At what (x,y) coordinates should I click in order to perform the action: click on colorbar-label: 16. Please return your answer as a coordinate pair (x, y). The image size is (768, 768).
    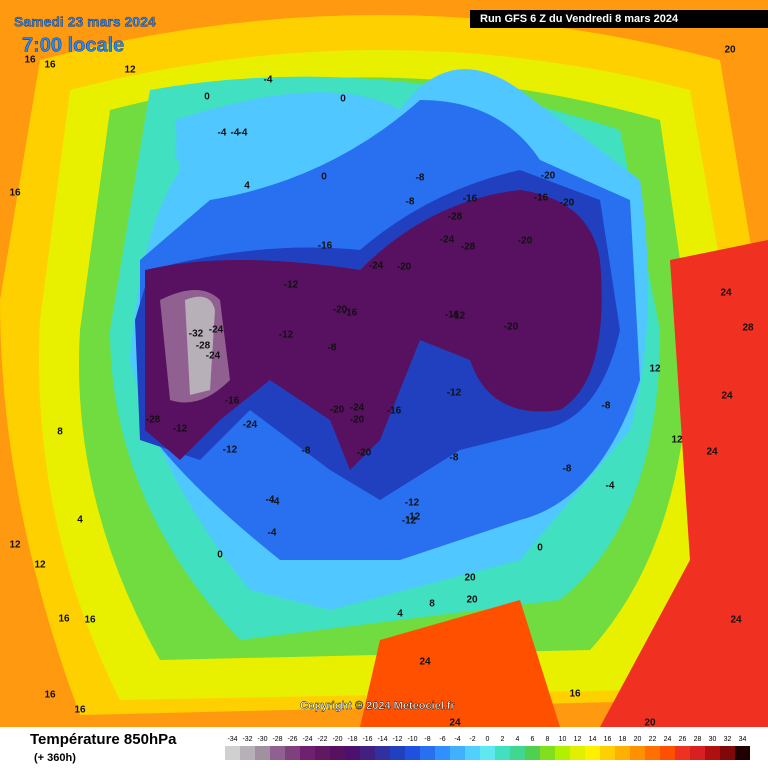
    Looking at the image, I should click on (608, 739).